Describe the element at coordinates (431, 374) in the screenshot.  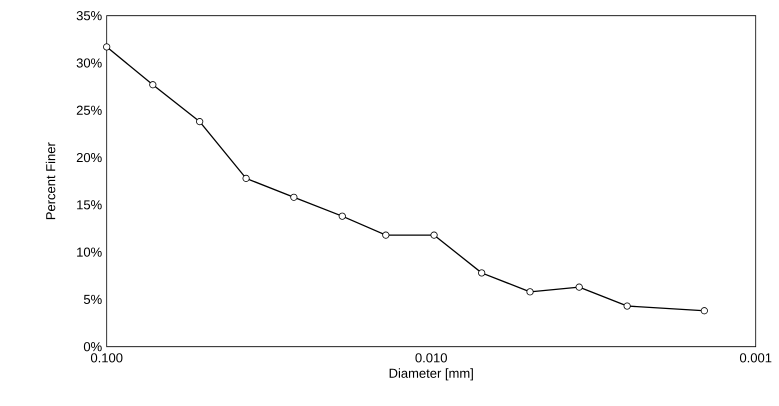
I see `x-axis-title: Diameter [mm]` at that location.